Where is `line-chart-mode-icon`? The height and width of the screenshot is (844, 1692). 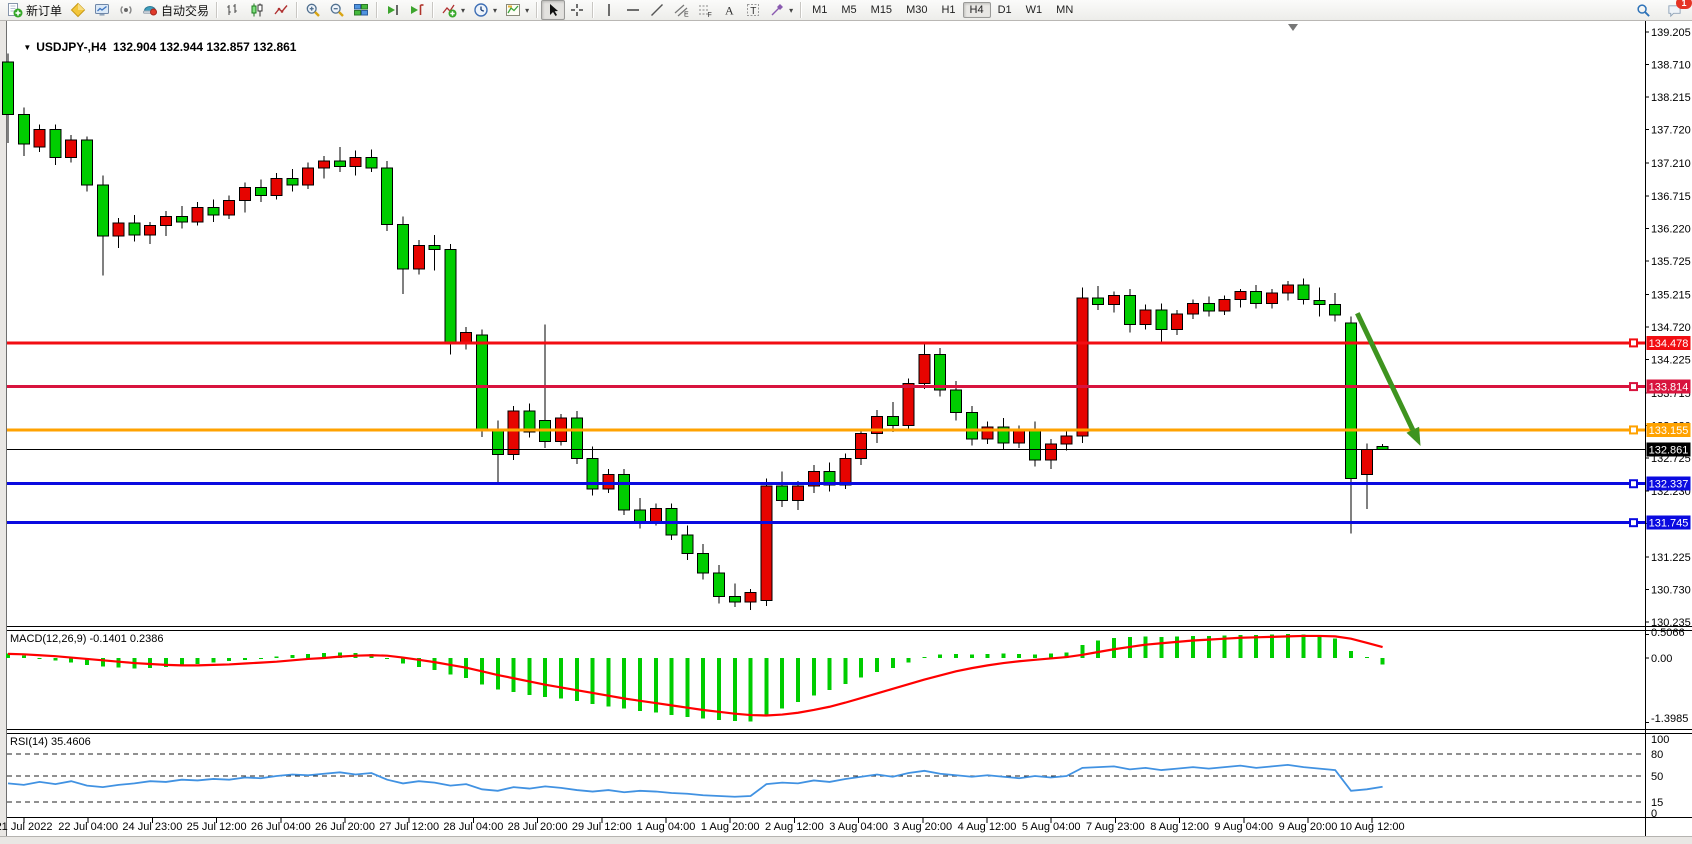 line-chart-mode-icon is located at coordinates (281, 10).